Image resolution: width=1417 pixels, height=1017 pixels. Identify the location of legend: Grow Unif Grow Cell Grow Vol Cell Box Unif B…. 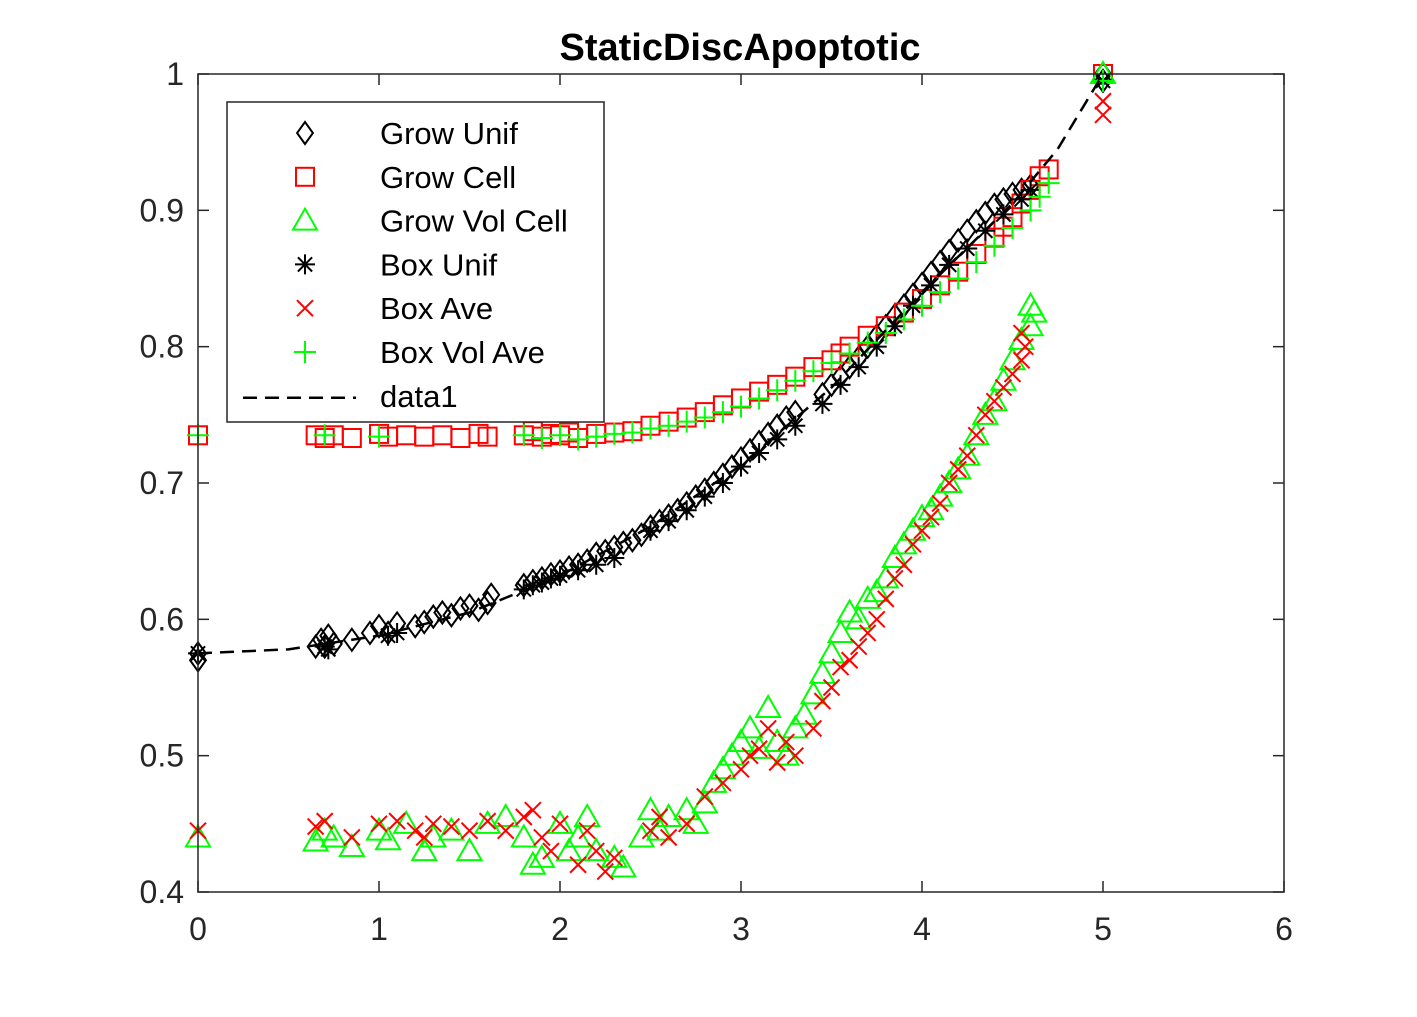
(415, 262).